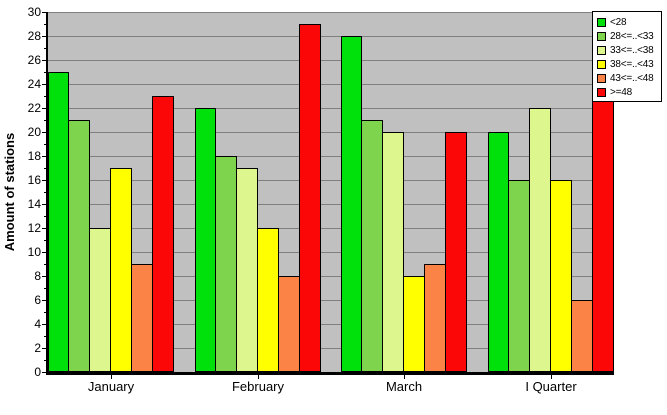 The width and height of the screenshot is (667, 415). What do you see at coordinates (632, 36) in the screenshot?
I see `legend-label: 28<=..<33` at bounding box center [632, 36].